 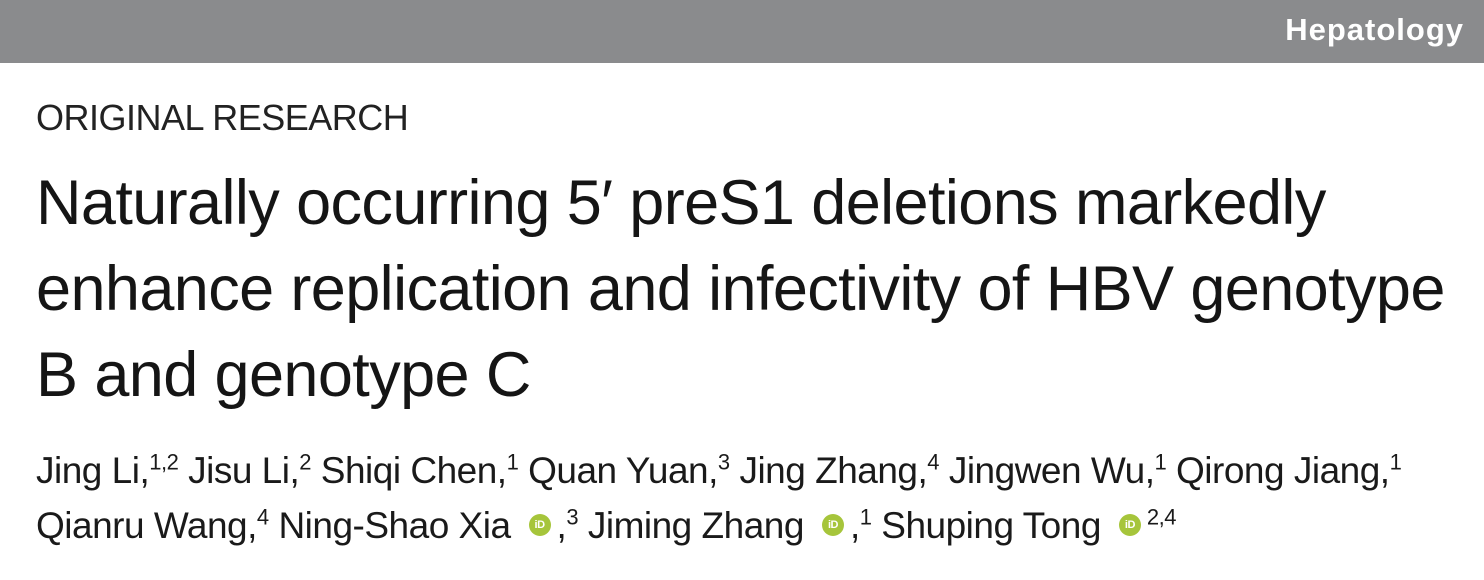 I want to click on author: Qirong Jiang,1, so click(x=1289, y=470).